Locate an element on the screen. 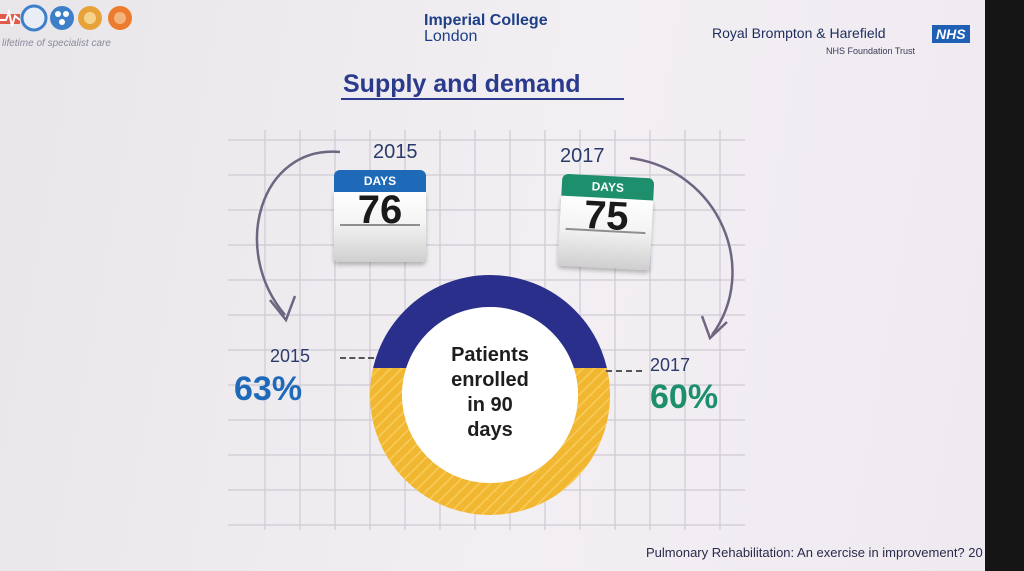 The height and width of the screenshot is (571, 1024). ring-bottom is located at coordinates (490, 441).